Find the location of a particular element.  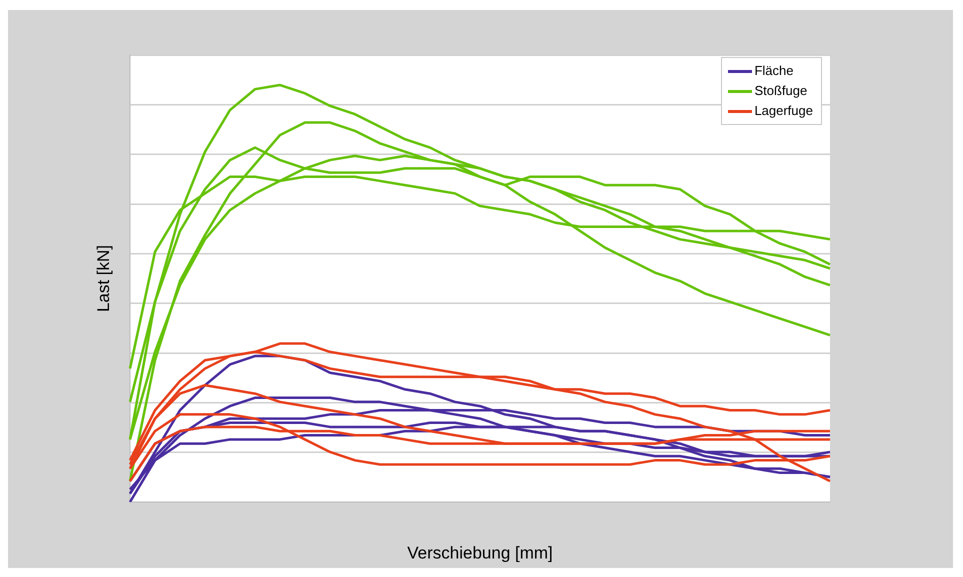

y-axis-title: Last [kN] is located at coordinates (103, 278).